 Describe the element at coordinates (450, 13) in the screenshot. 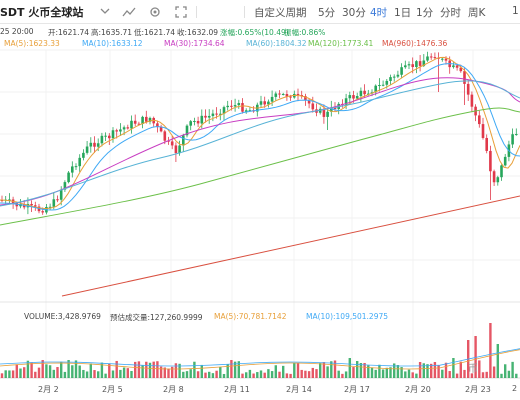

I see `timeframe-tick: 分时` at that location.